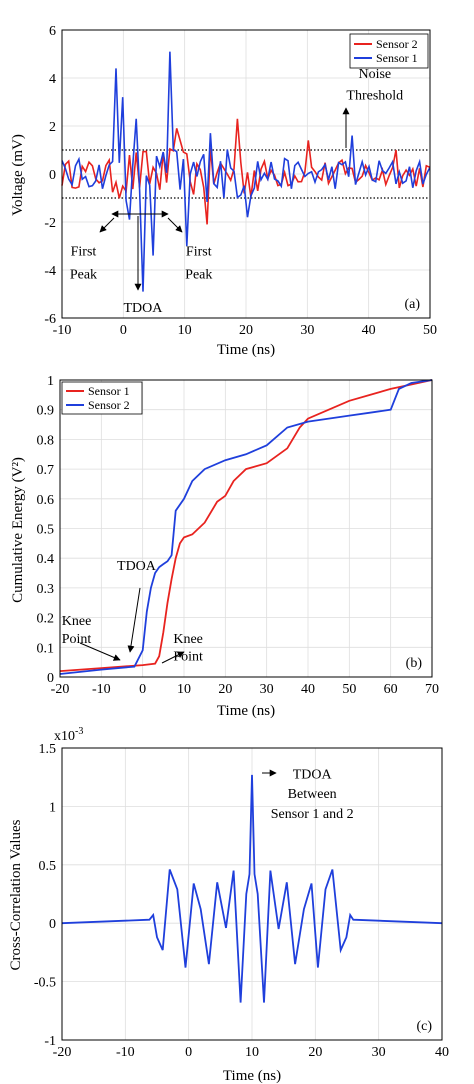  I want to click on y-tick-label: 2, so click(52, 127).